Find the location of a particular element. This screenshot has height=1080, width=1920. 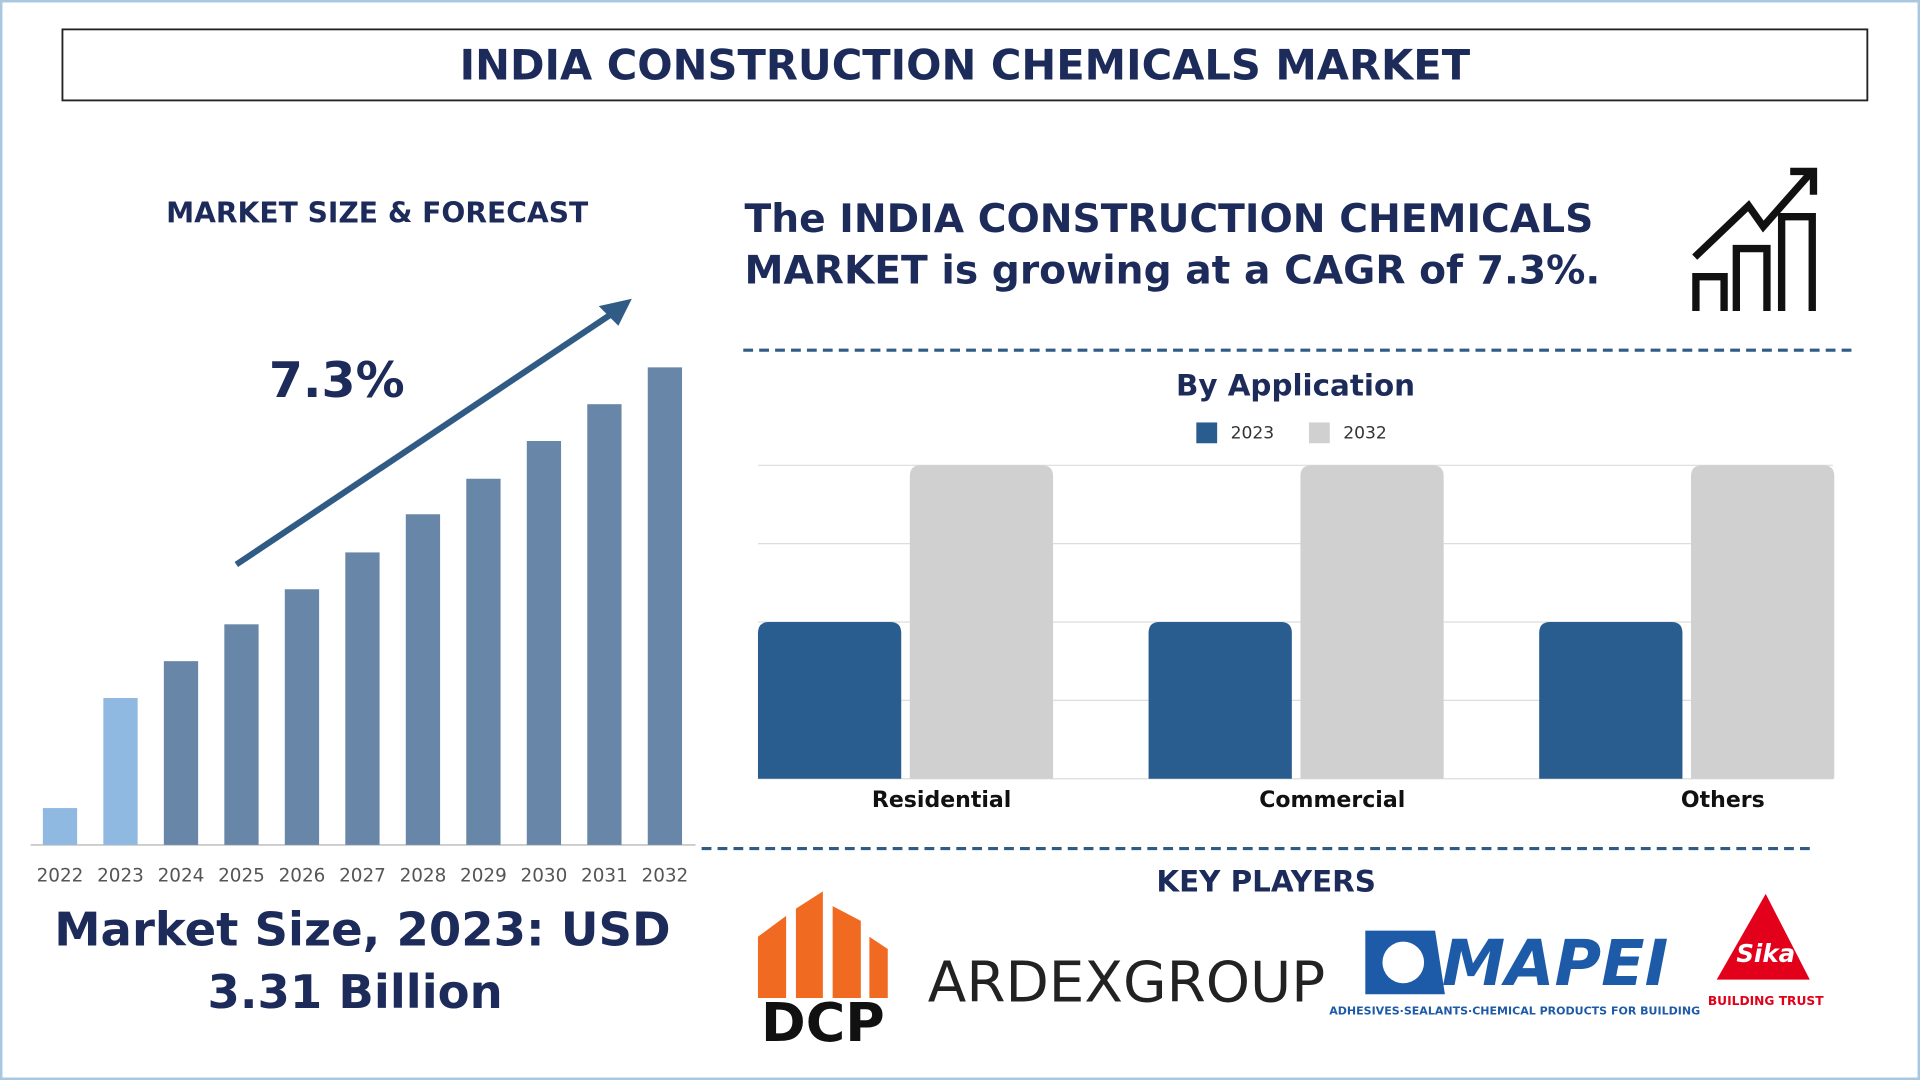

x-tick-label: 2026 is located at coordinates (302, 876).